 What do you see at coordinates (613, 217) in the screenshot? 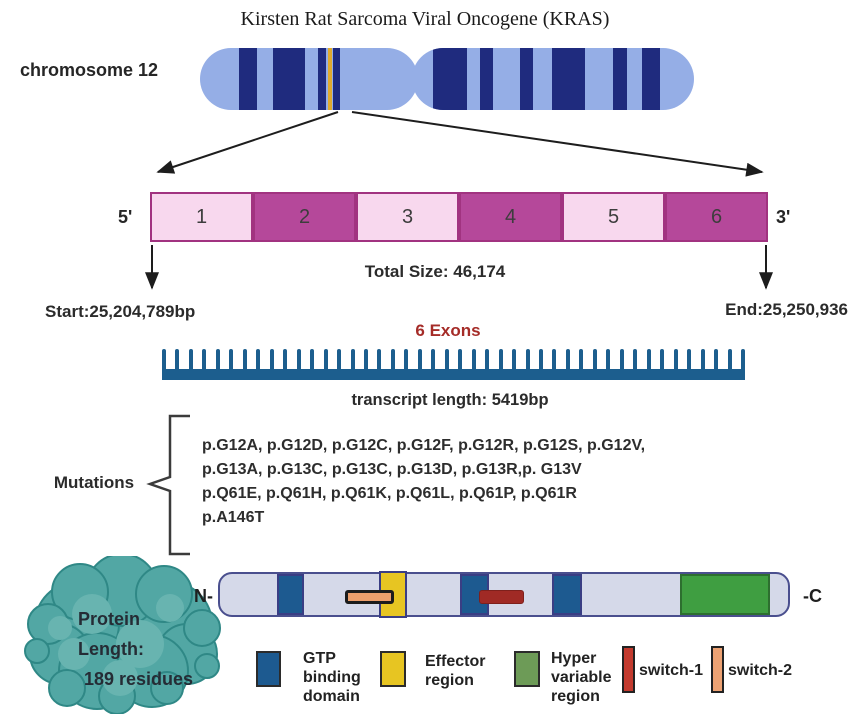
I see `exon-box-5: 5` at bounding box center [613, 217].